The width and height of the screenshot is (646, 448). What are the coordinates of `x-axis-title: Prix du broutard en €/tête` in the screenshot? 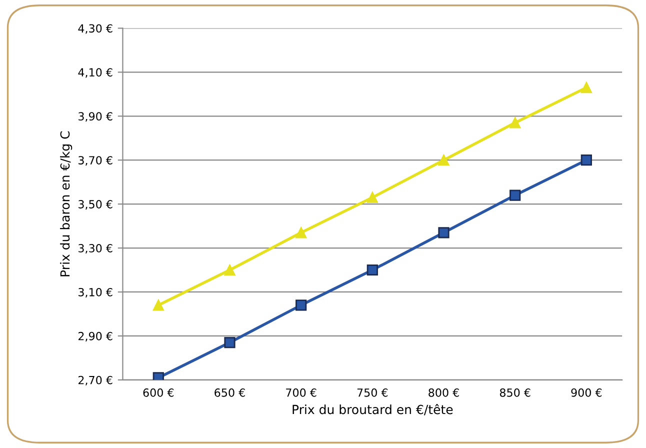 It's located at (372, 410).